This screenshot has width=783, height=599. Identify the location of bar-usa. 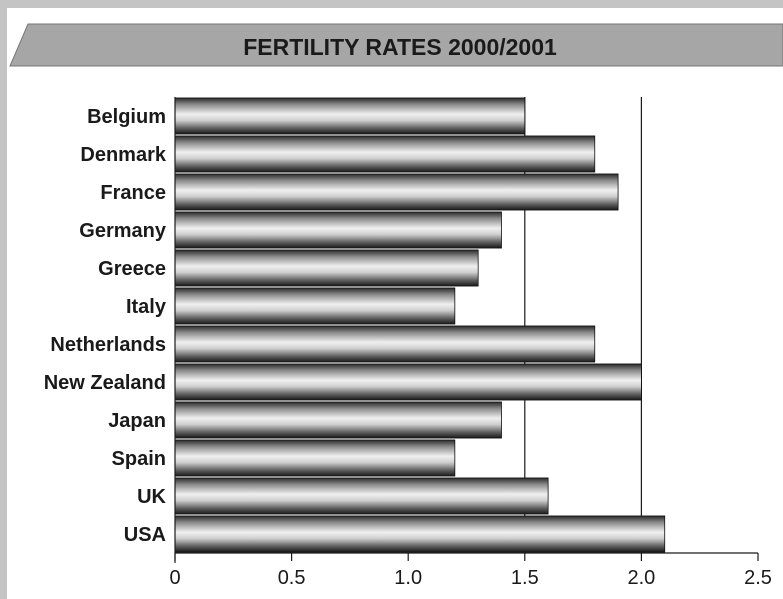
(420, 534).